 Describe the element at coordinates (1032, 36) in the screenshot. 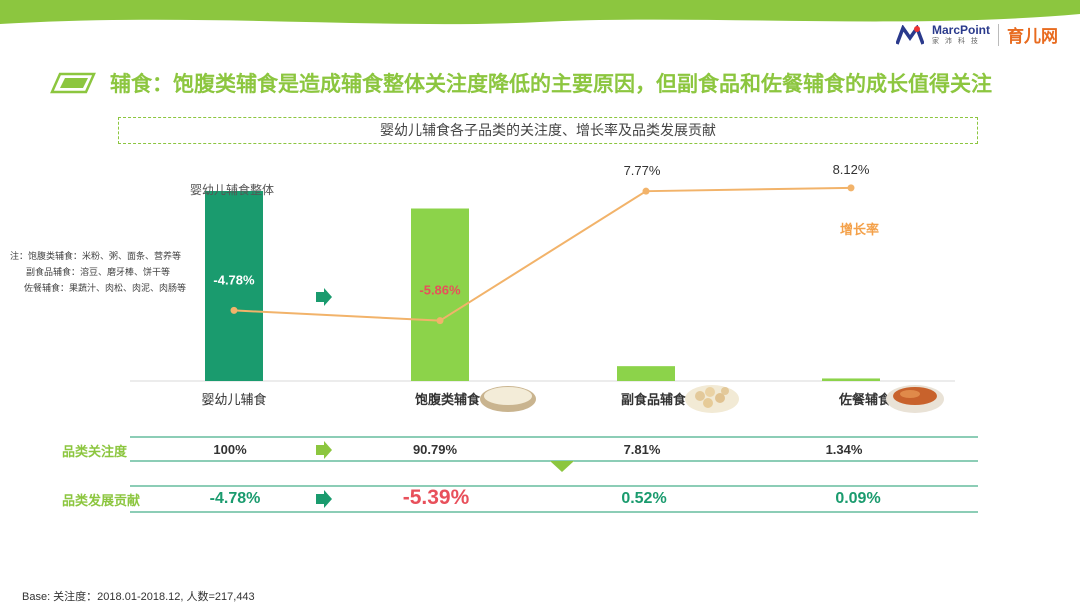

I see `yuer-logo: 育儿网` at that location.